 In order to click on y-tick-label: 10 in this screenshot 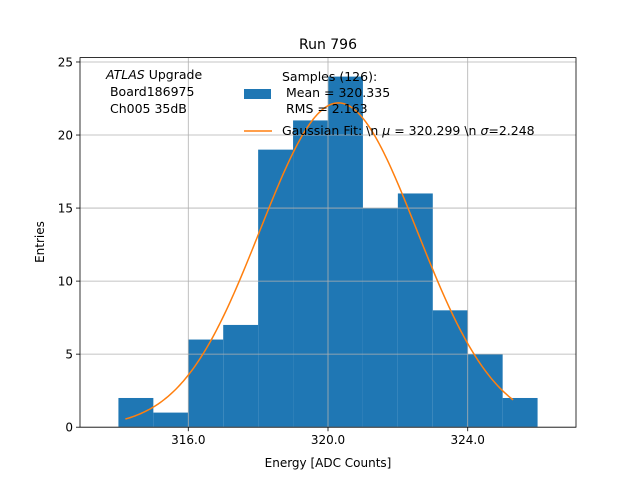, I will do `click(65, 281)`.